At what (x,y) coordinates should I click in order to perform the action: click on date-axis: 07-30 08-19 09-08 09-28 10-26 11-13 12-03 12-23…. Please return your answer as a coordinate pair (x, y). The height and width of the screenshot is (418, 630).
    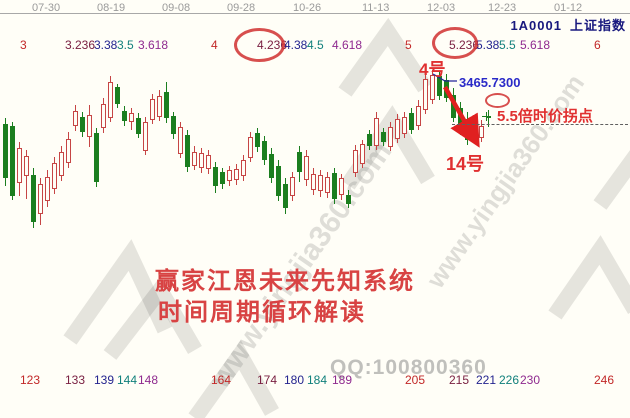
    Looking at the image, I should click on (315, 7).